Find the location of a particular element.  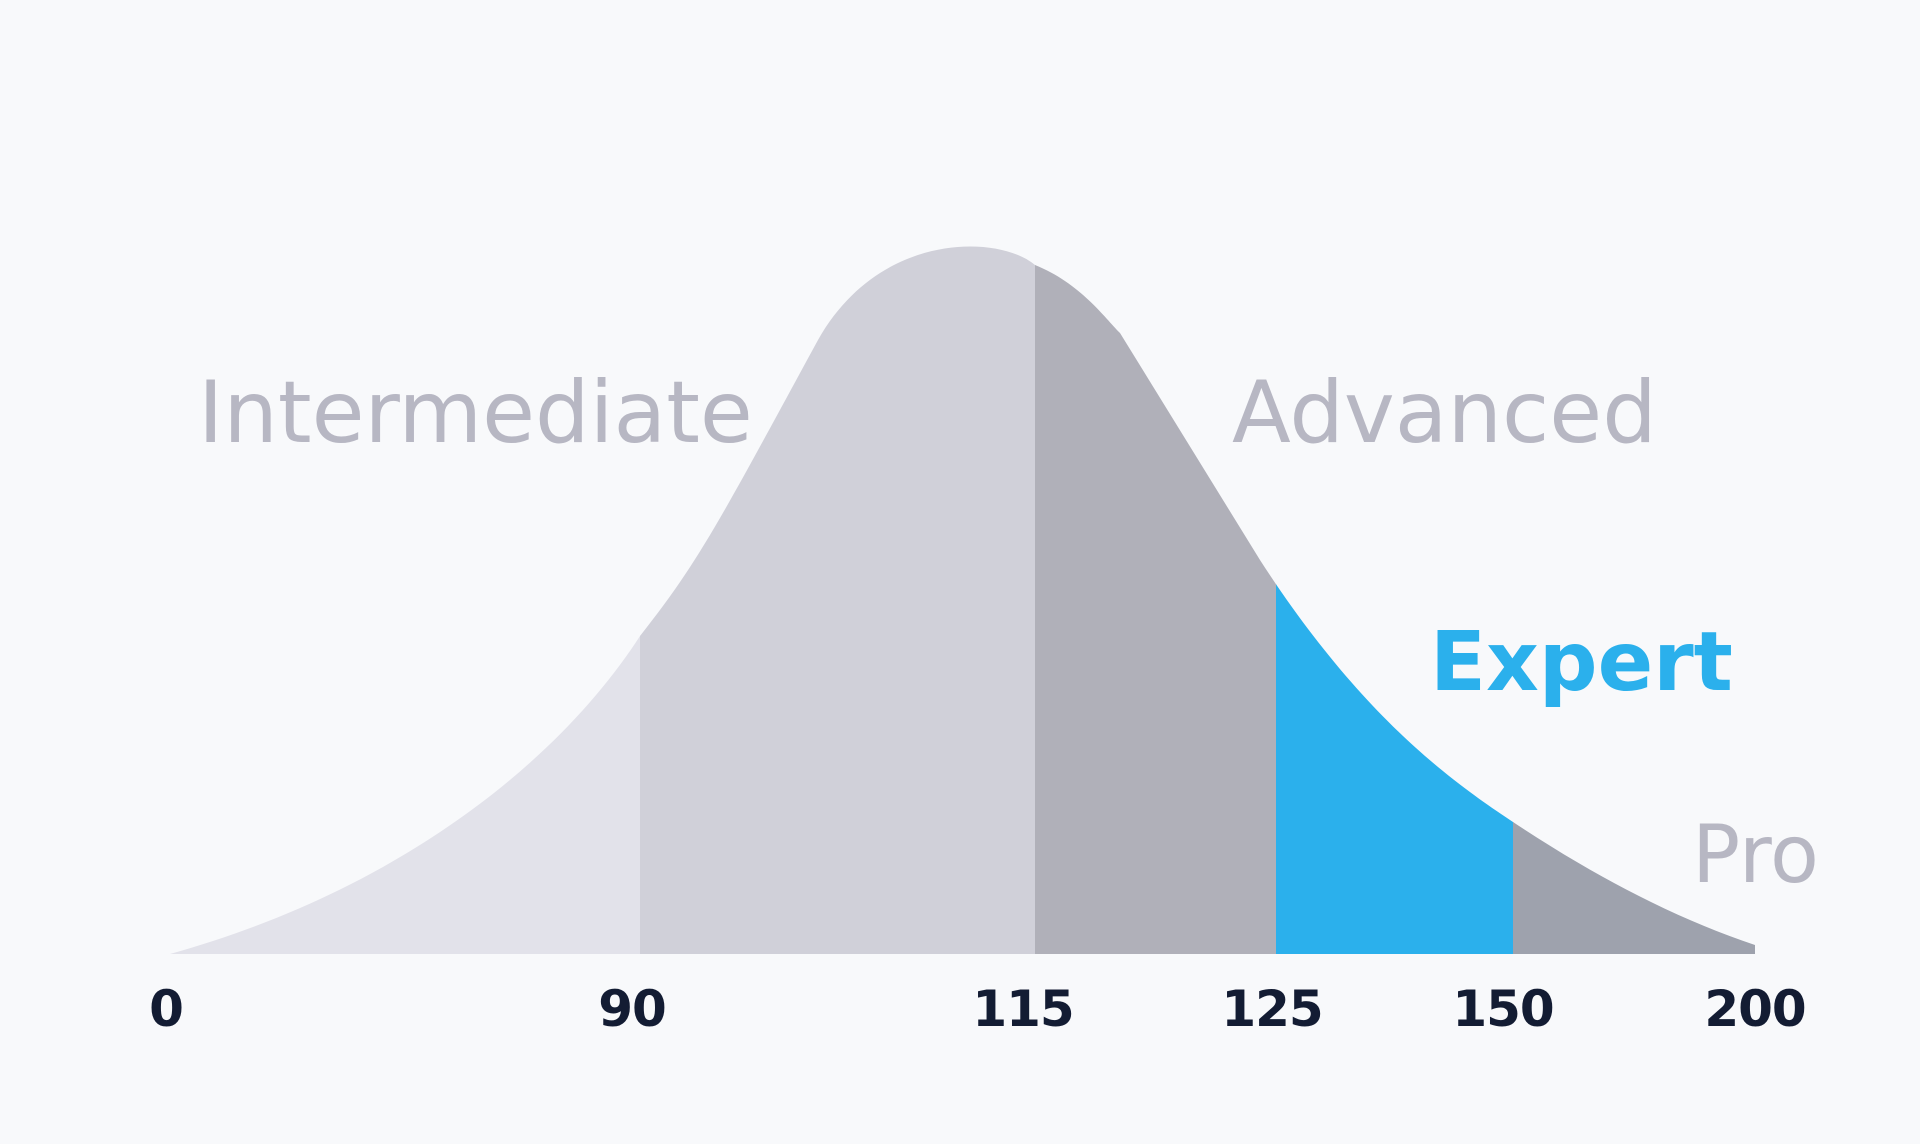

x-tick-label-115: 115 is located at coordinates (1022, 1009).